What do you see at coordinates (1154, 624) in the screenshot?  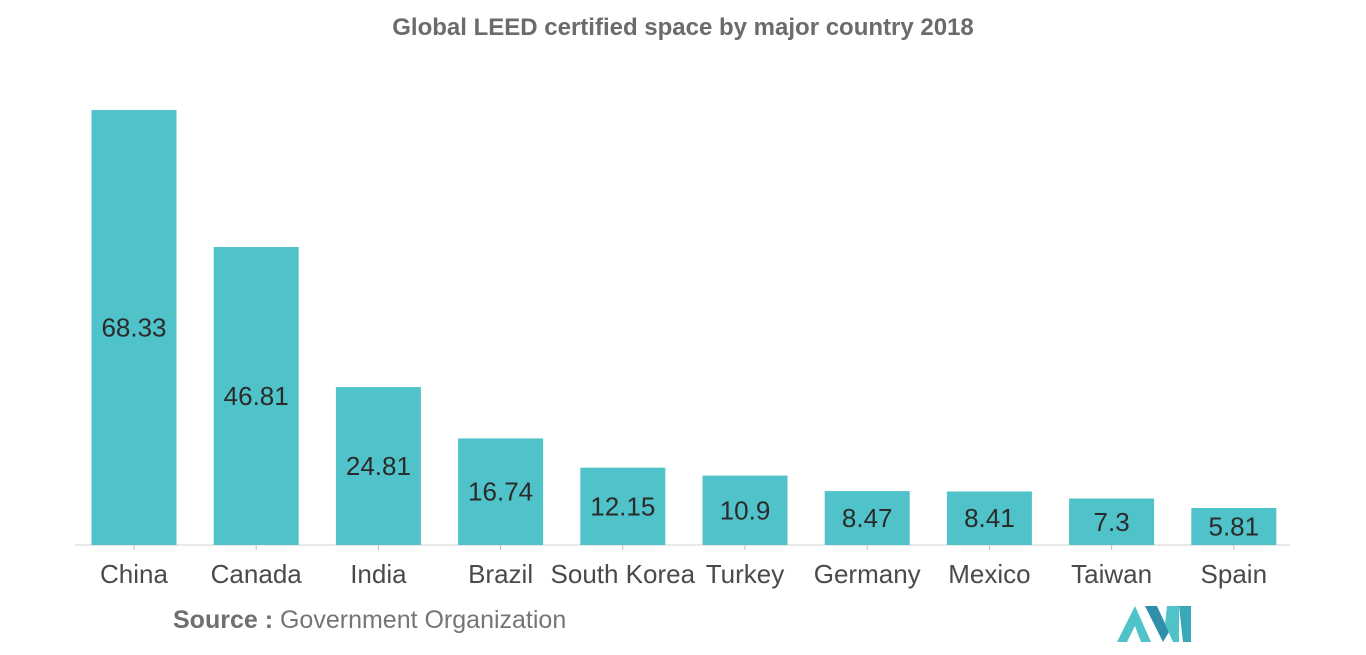 I see `mordor-intelligence-logo-icon` at bounding box center [1154, 624].